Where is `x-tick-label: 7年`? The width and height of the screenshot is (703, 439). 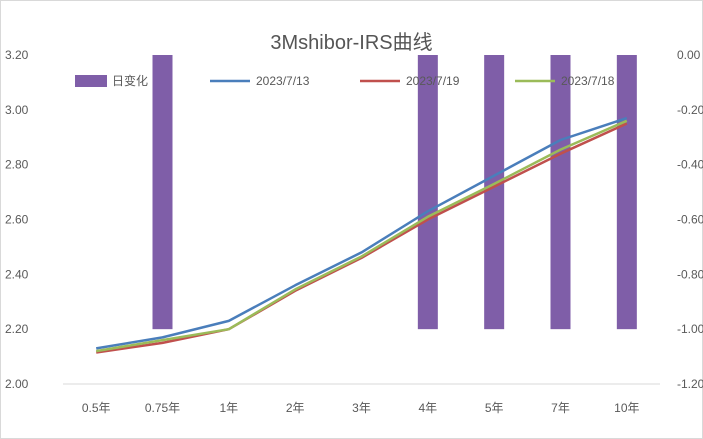 x-tick-label: 7年 is located at coordinates (560, 408).